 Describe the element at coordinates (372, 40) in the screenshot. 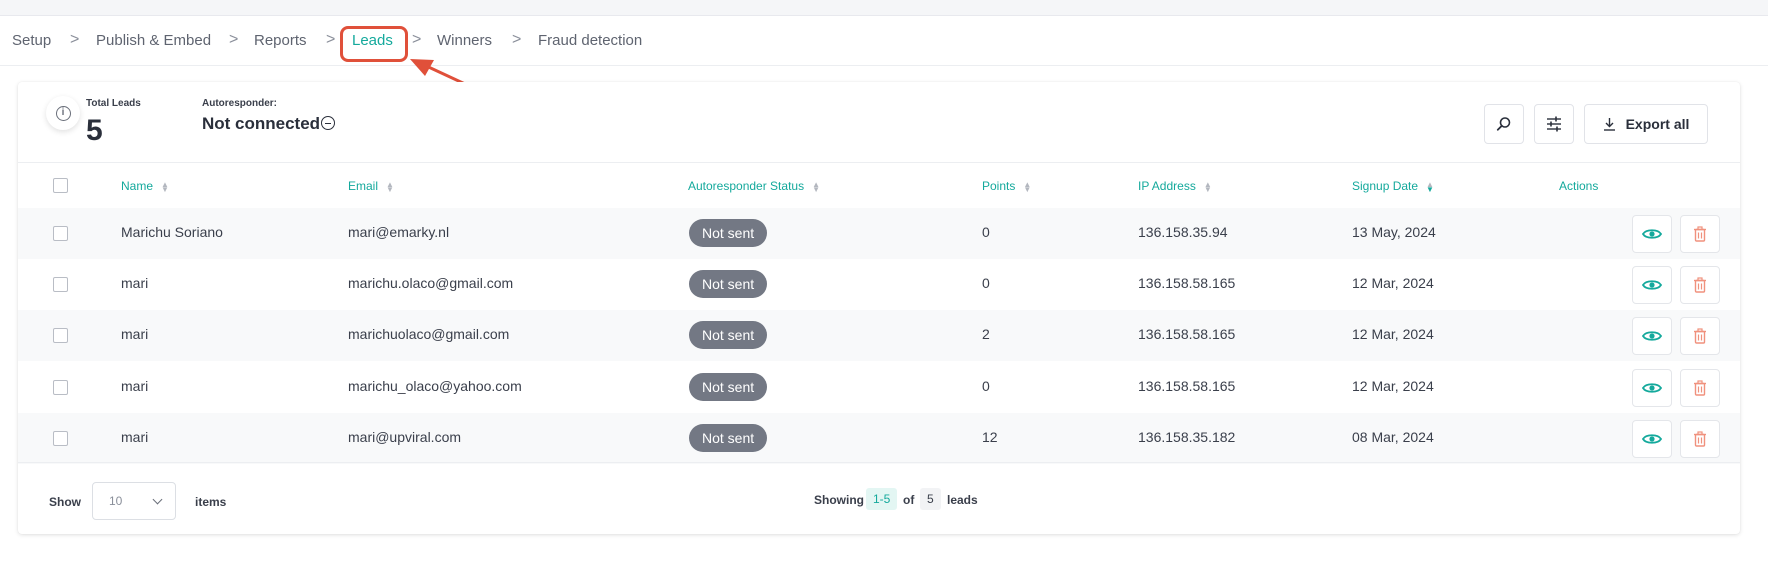

I see `breadcrumb-leads: Leads` at that location.